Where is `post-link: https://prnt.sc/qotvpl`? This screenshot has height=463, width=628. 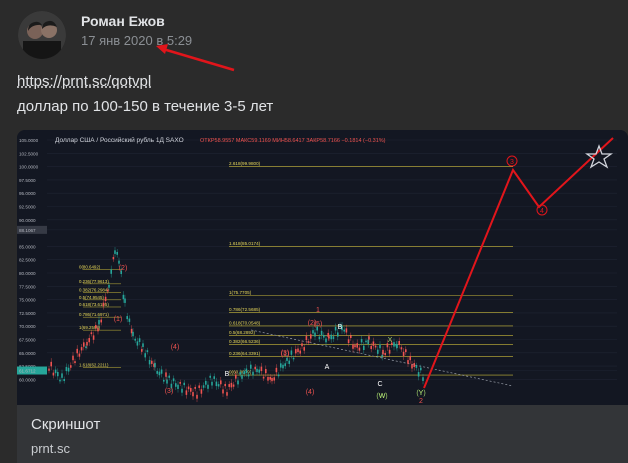 post-link: https://prnt.sc/qotvpl is located at coordinates (84, 81).